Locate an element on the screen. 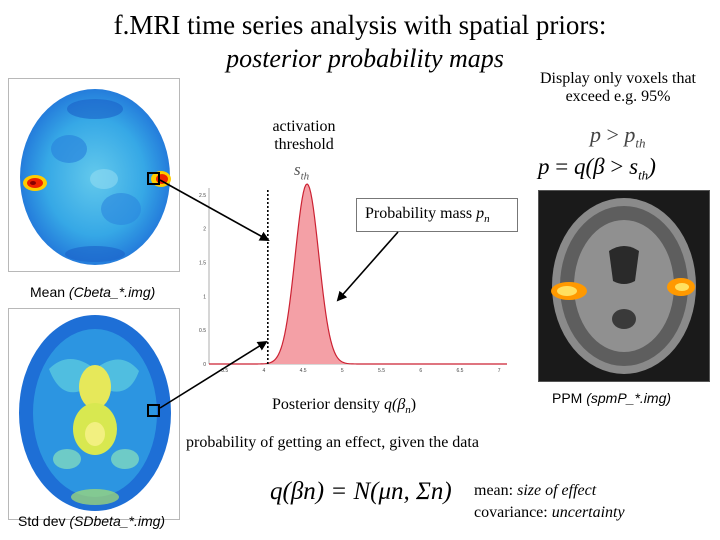  posterior-density-curve-fill is located at coordinates (387, 273).